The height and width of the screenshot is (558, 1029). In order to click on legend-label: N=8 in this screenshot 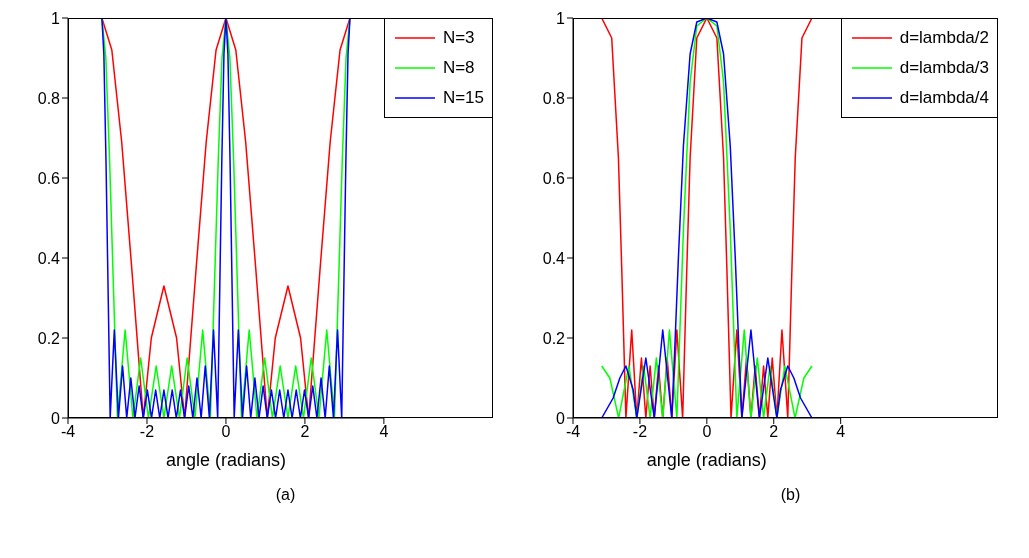, I will do `click(458, 68)`.